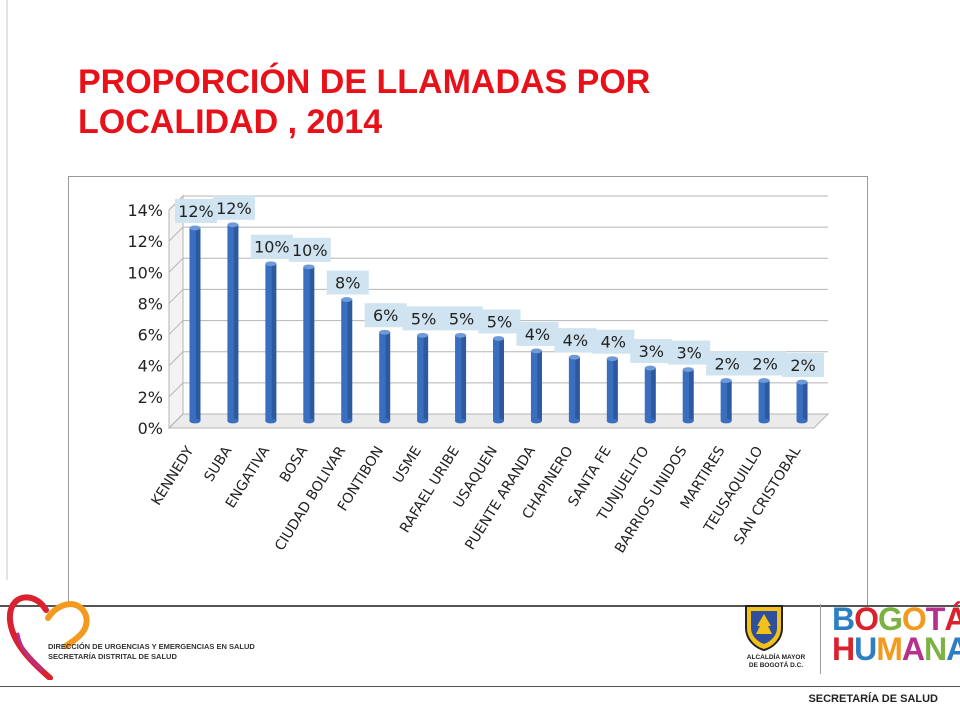 This screenshot has width=960, height=720. What do you see at coordinates (364, 82) in the screenshot?
I see `slide-title-line-1: PROPORCIÓN DE LLAMADAS POR` at bounding box center [364, 82].